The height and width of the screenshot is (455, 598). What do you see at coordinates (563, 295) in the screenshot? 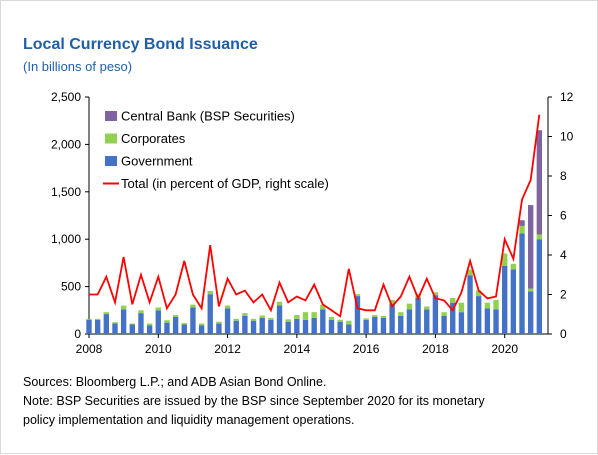
I see `right-tick-label: 2` at bounding box center [563, 295].